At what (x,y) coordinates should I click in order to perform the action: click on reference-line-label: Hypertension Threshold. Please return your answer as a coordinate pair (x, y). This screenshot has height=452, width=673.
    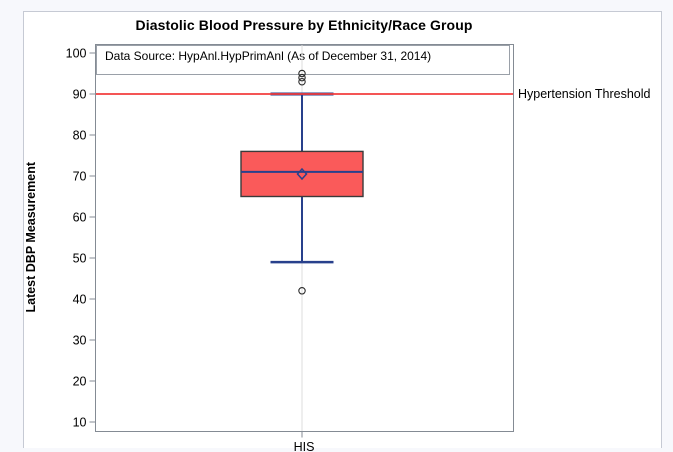
    Looking at the image, I should click on (584, 94).